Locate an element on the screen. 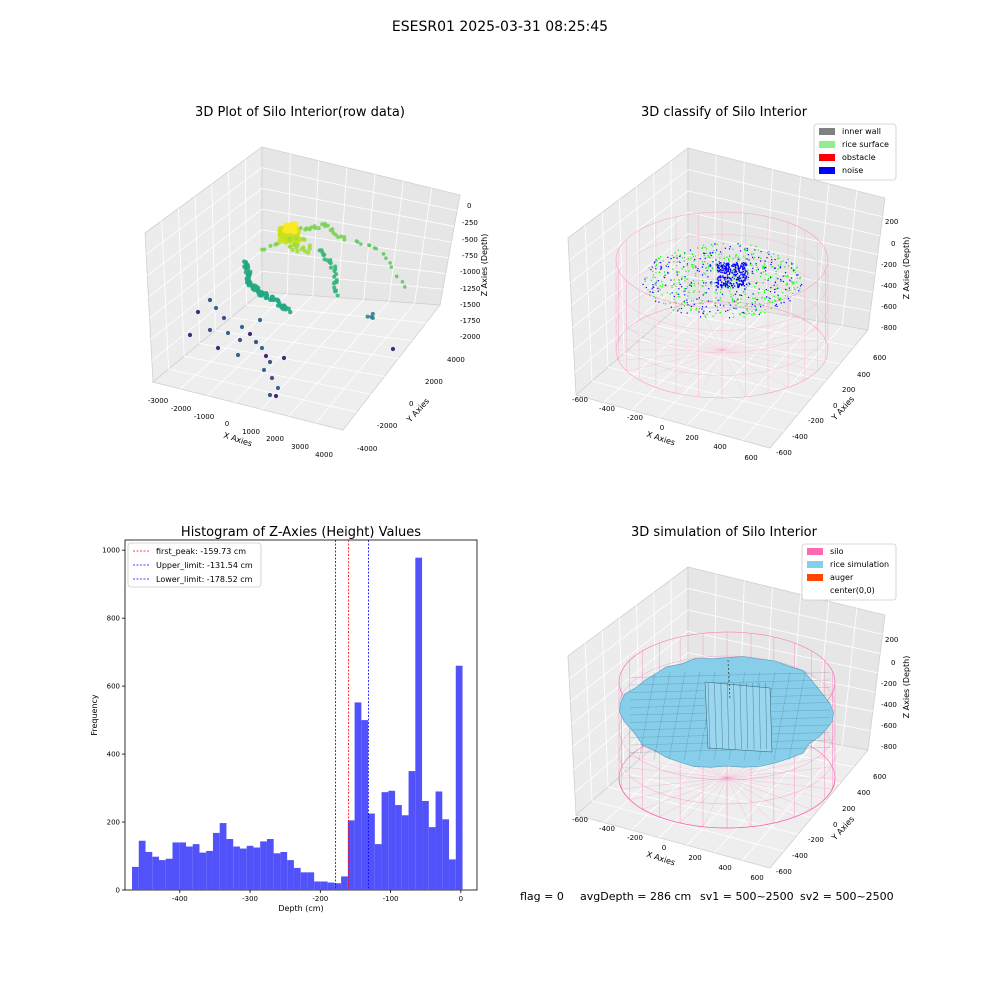 This screenshot has height=1000, width=1000. classify-z-tick: -200 is located at coordinates (889, 265).